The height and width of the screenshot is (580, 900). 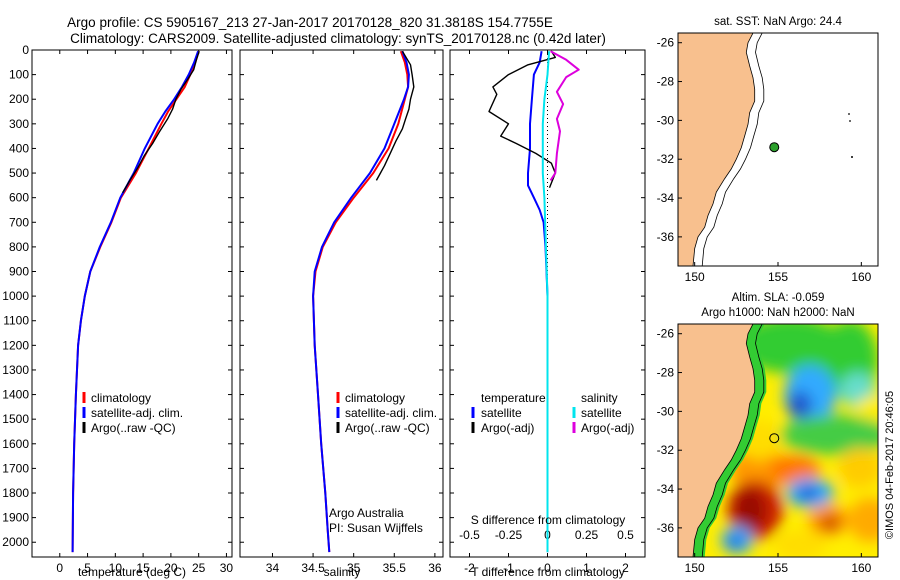 I want to click on sst-map-isobath, so click(x=733, y=149).